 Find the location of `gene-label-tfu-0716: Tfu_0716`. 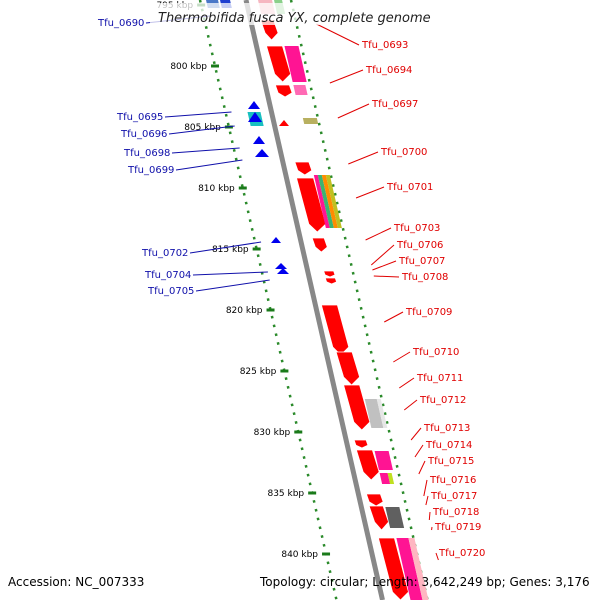

gene-label-tfu-0716: Tfu_0716 is located at coordinates (452, 480).